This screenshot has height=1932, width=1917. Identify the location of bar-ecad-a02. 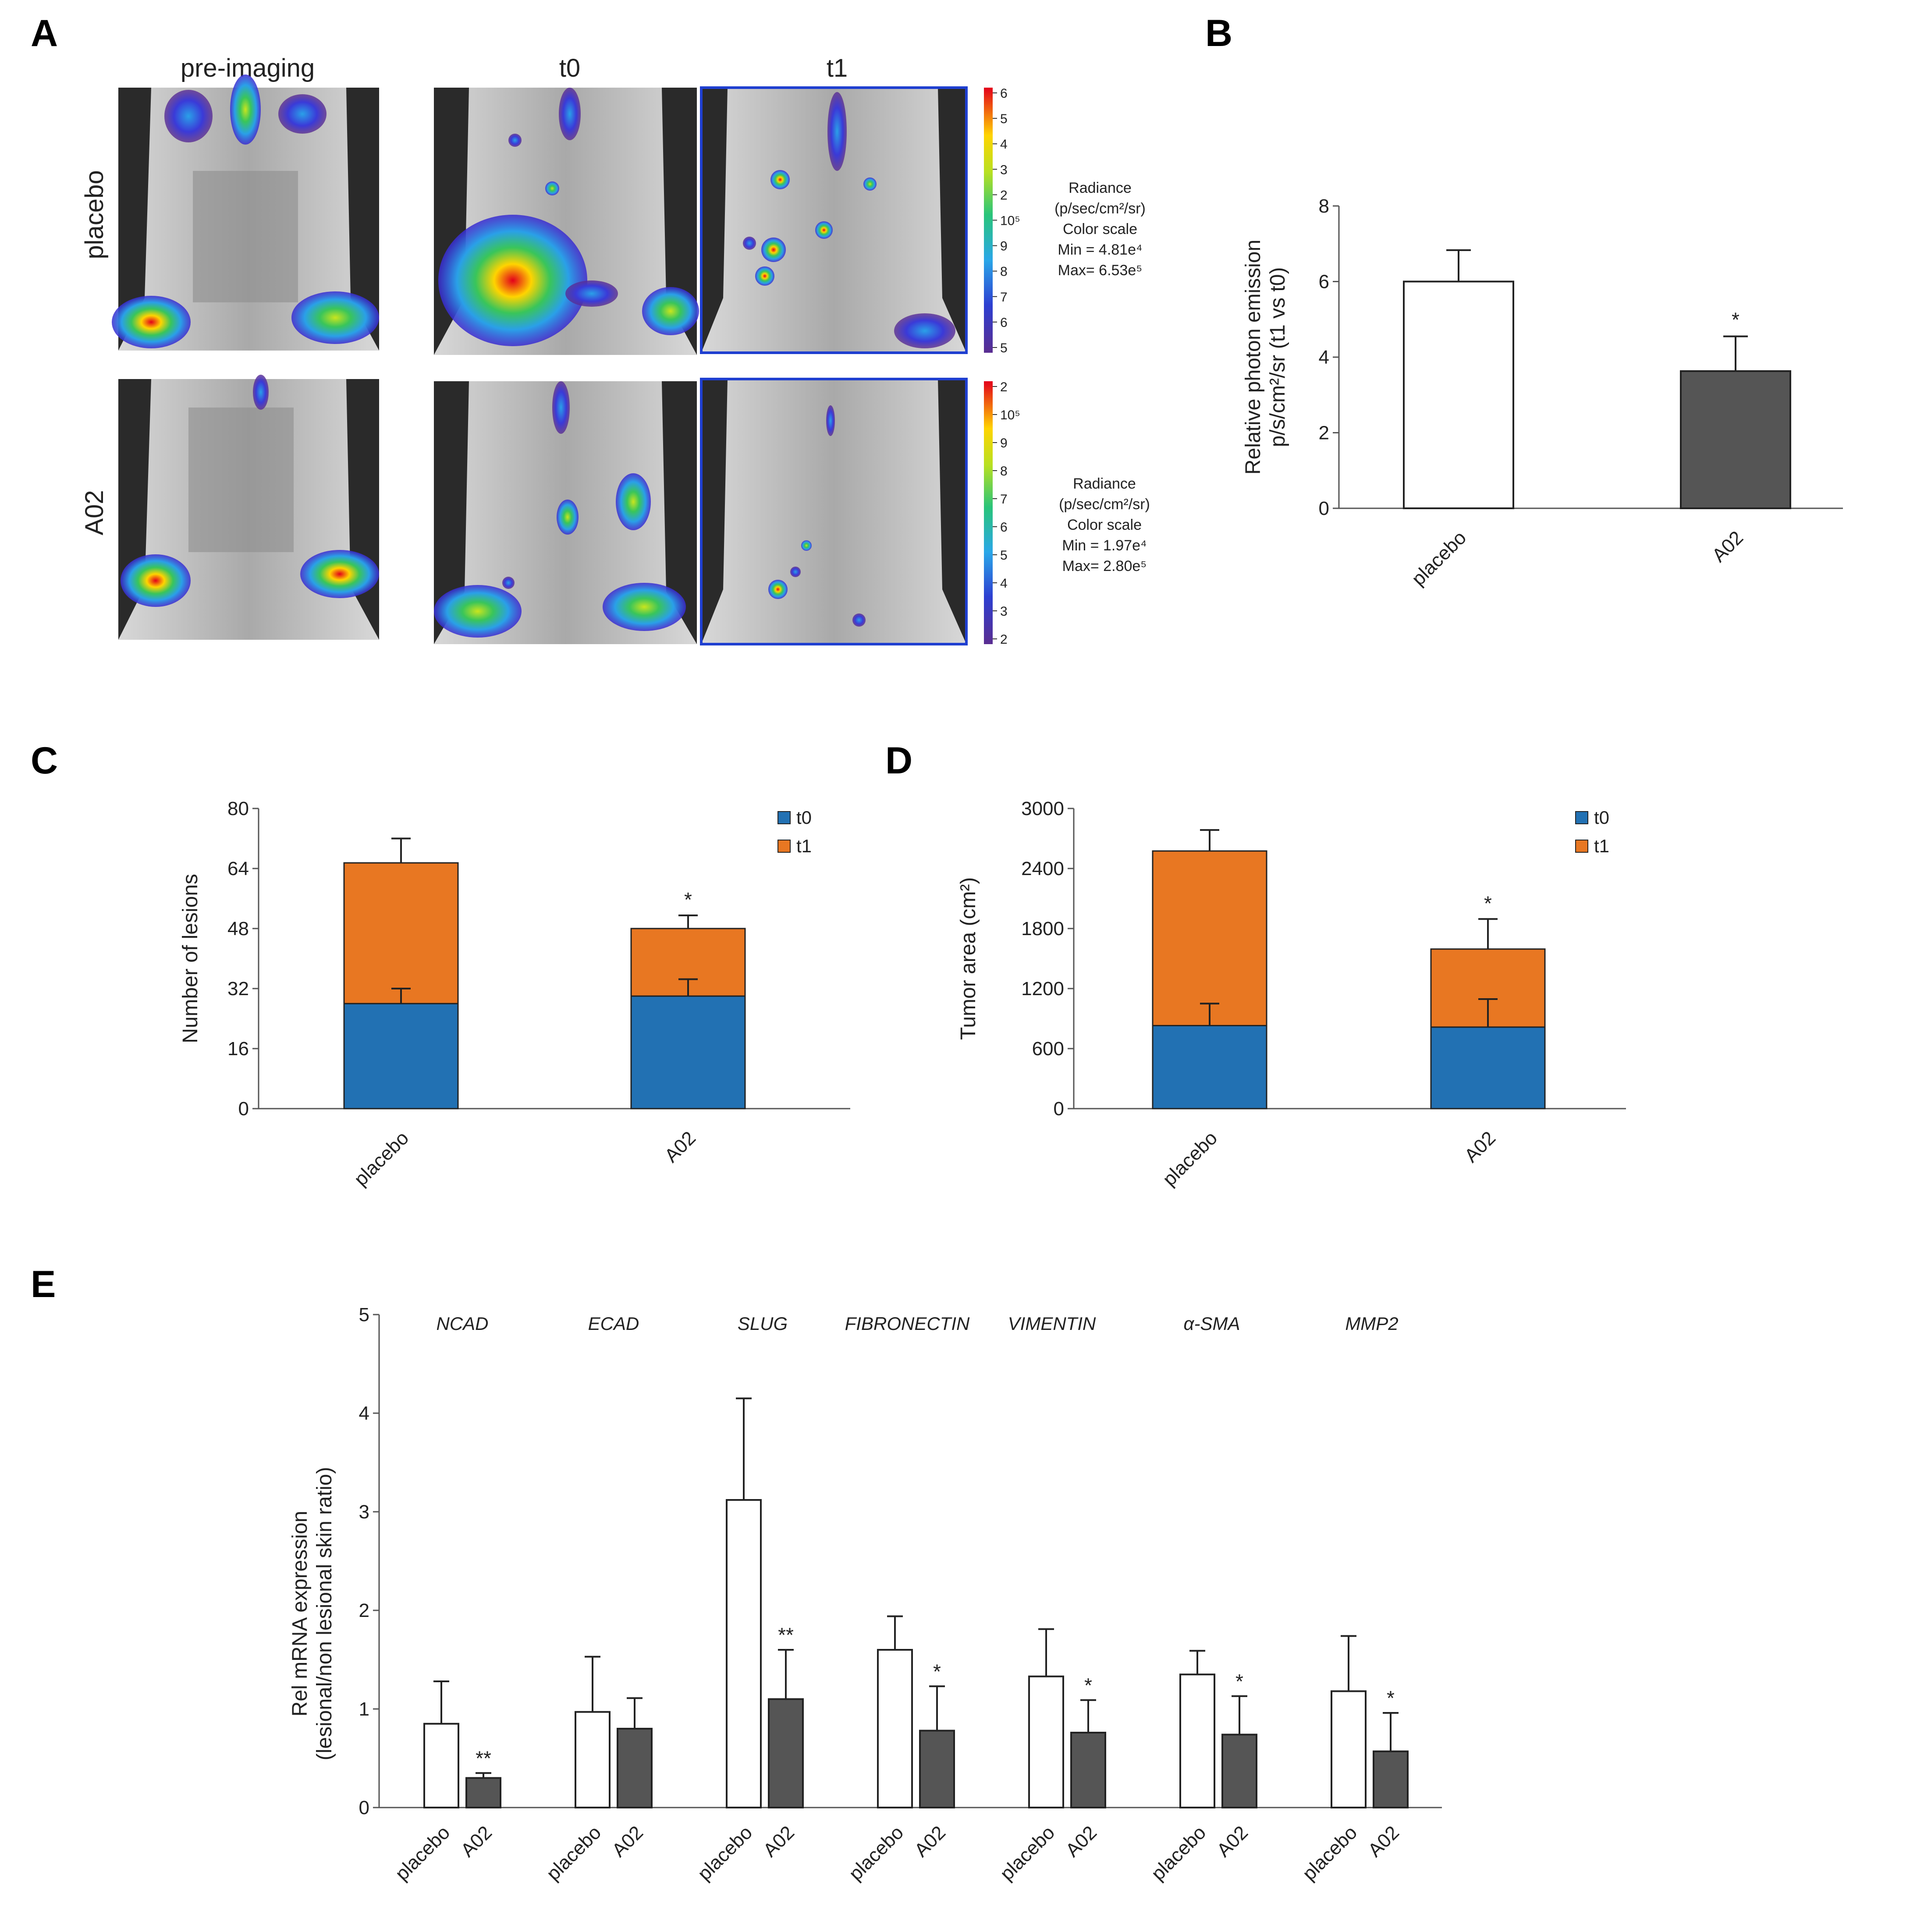
(635, 1768).